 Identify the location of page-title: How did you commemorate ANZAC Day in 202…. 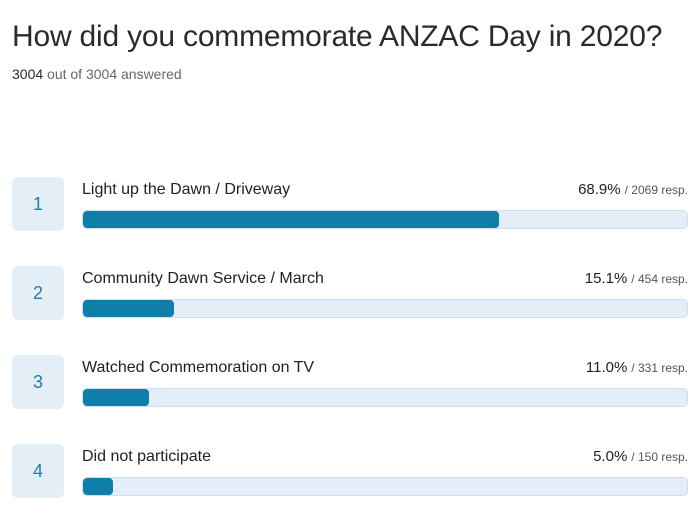
(337, 36).